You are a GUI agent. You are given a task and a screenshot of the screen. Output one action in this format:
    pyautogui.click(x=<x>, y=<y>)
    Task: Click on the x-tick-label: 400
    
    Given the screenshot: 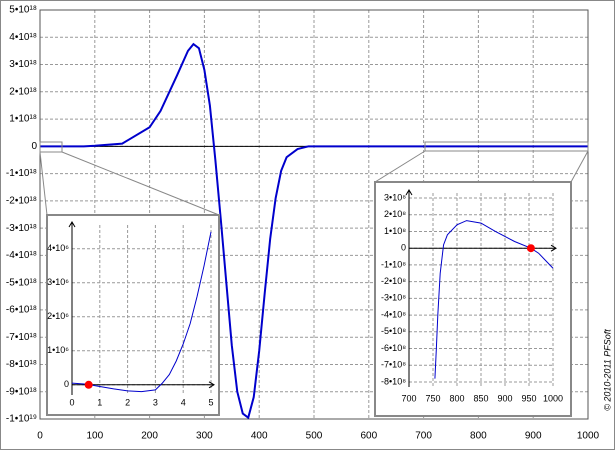 What is the action you would take?
    pyautogui.click(x=259, y=436)
    